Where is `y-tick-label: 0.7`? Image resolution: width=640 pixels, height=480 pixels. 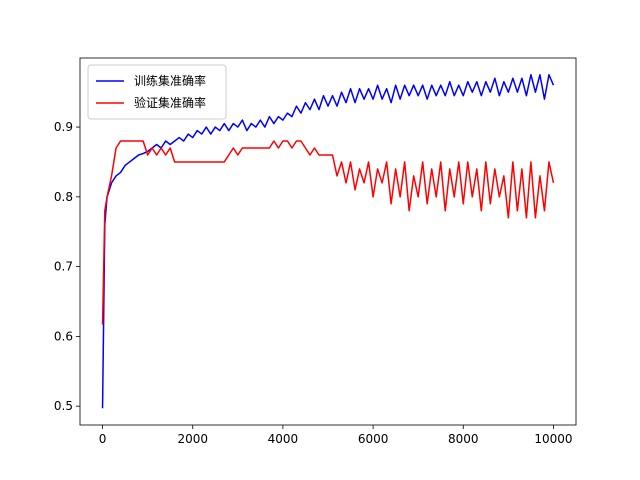
y-tick-label: 0.7 is located at coordinates (63, 267).